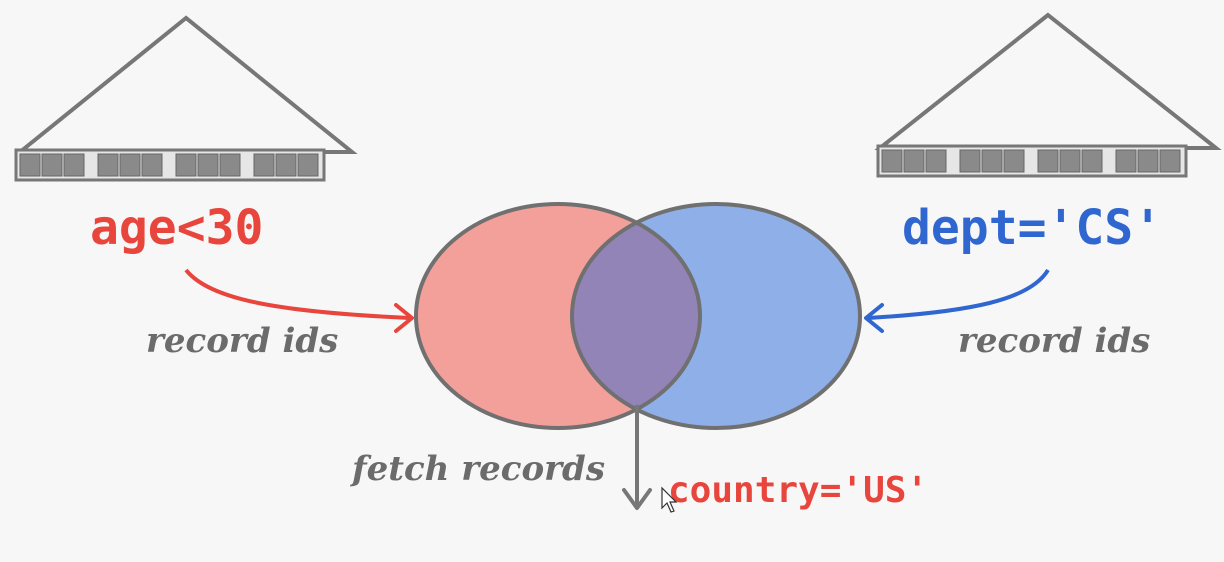 Image resolution: width=1224 pixels, height=562 pixels. What do you see at coordinates (669, 499) in the screenshot?
I see `mouse-cursor-icon` at bounding box center [669, 499].